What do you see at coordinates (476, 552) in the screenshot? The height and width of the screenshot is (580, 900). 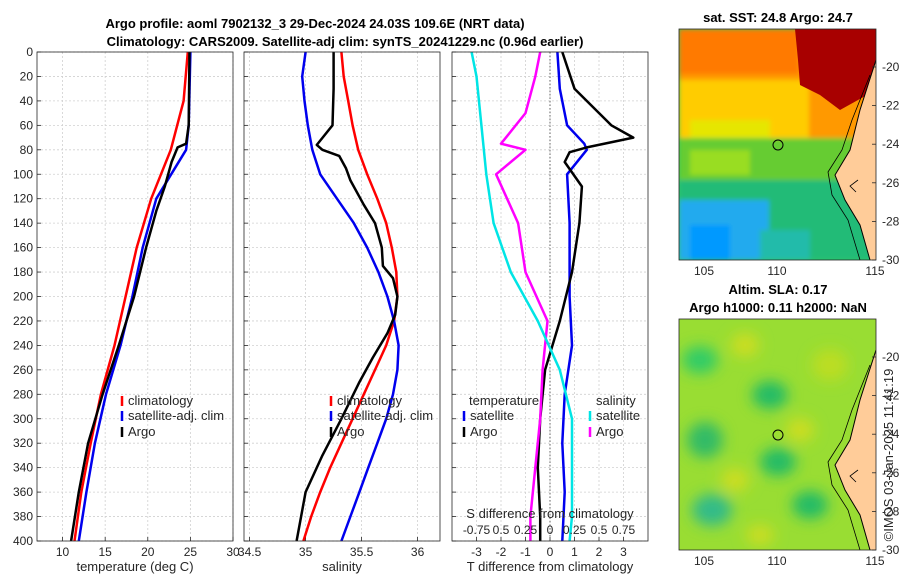 I see `x-tick-label: -3` at bounding box center [476, 552].